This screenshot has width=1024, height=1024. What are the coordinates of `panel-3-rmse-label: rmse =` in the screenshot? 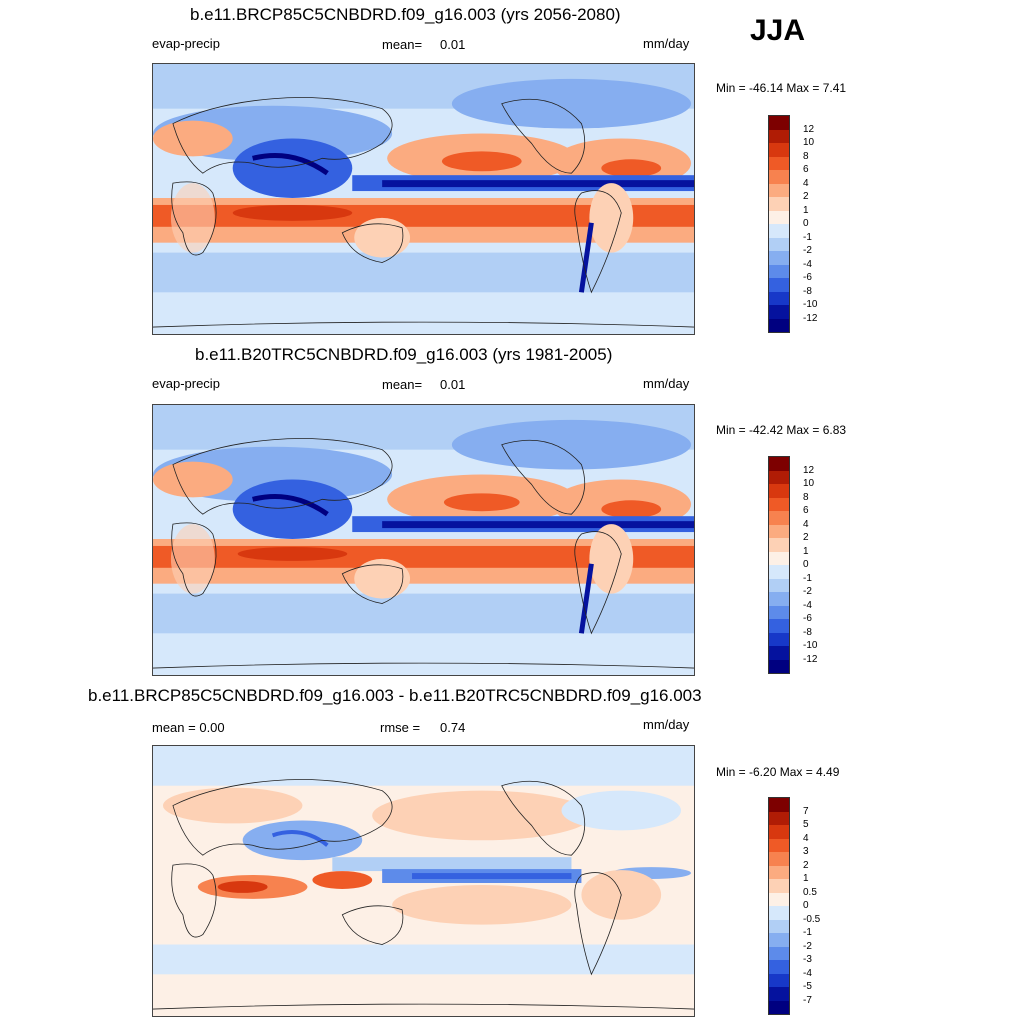 It's located at (400, 727).